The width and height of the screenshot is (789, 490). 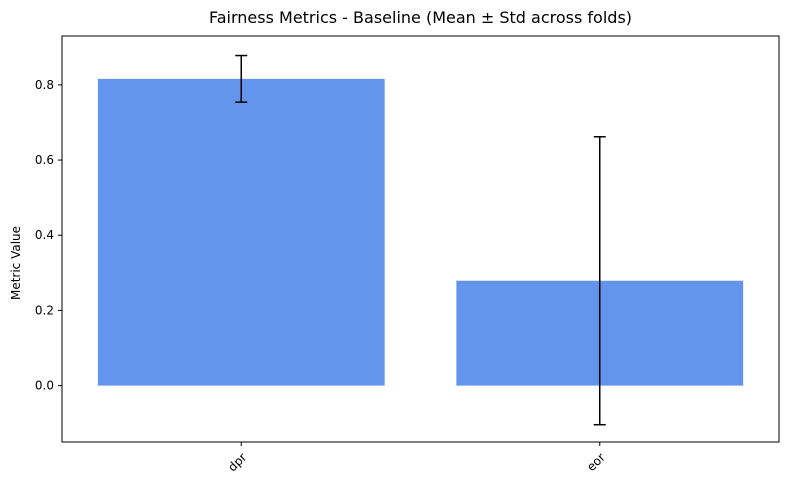 I want to click on y-tick-label: 0.8, so click(x=44, y=85).